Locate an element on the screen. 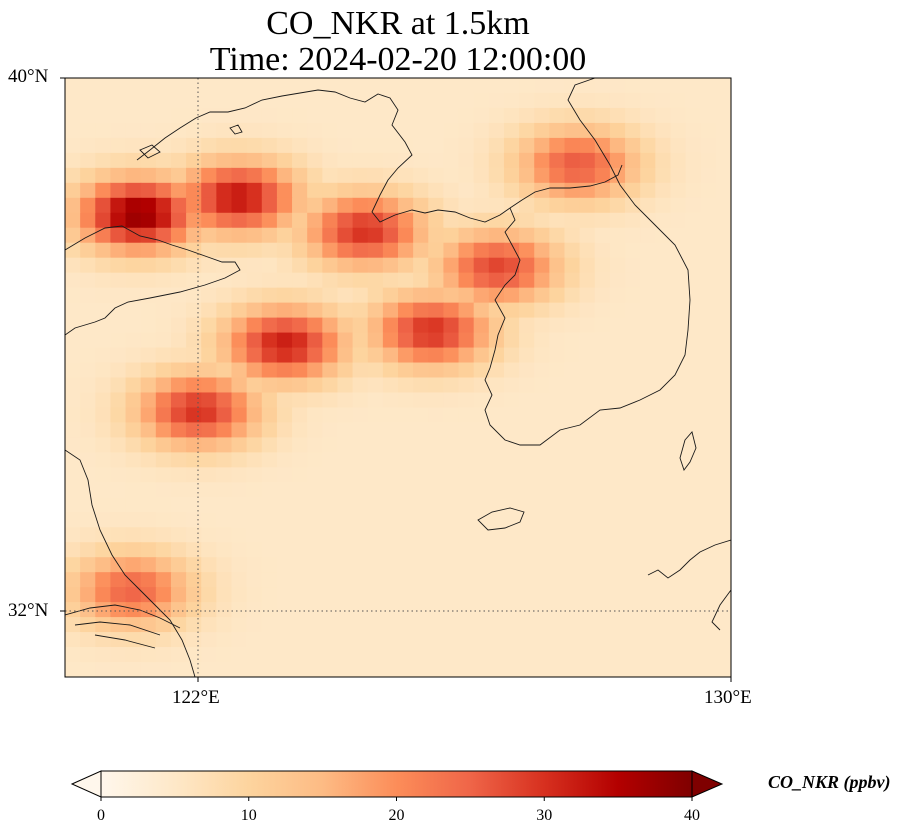 This screenshot has height=836, width=920. colorbar-extend-max is located at coordinates (707, 784).